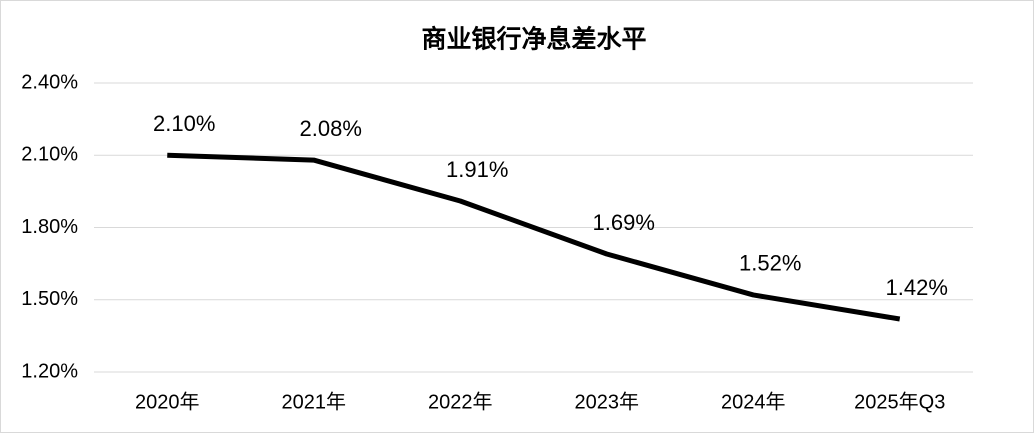 The width and height of the screenshot is (1034, 433). I want to click on x-tick-label: 2022年, so click(460, 401).